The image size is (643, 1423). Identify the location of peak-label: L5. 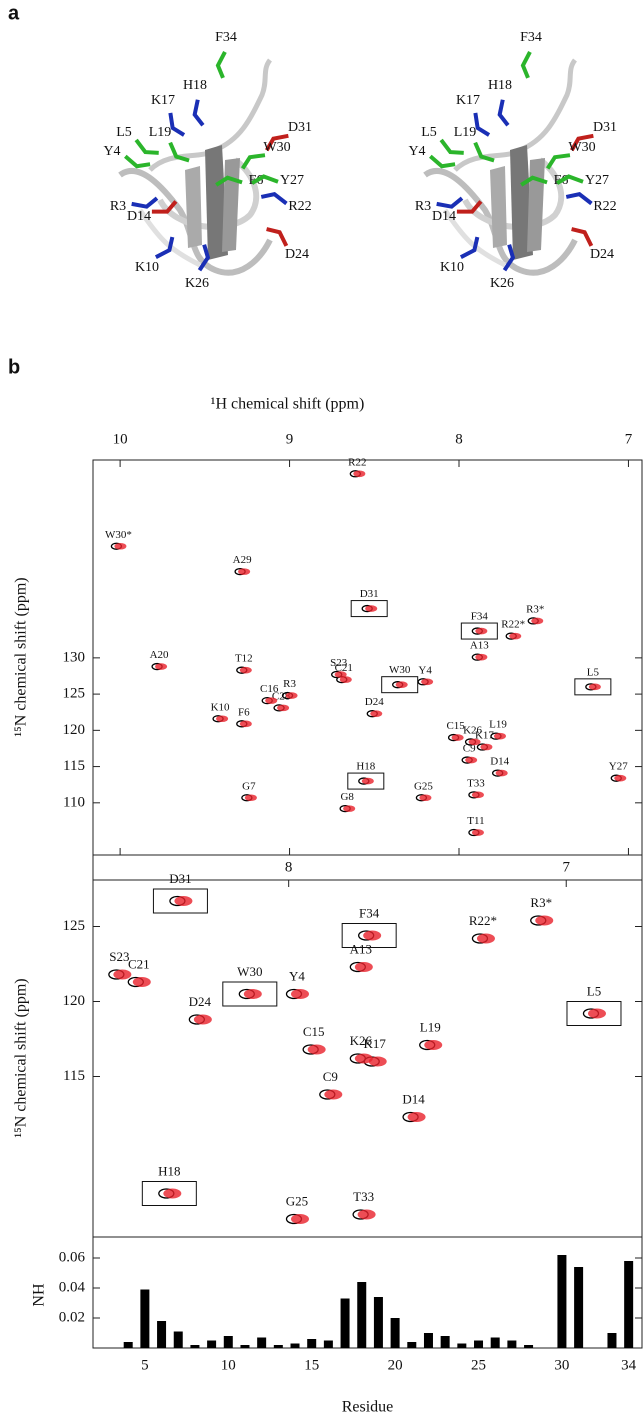
(594, 990).